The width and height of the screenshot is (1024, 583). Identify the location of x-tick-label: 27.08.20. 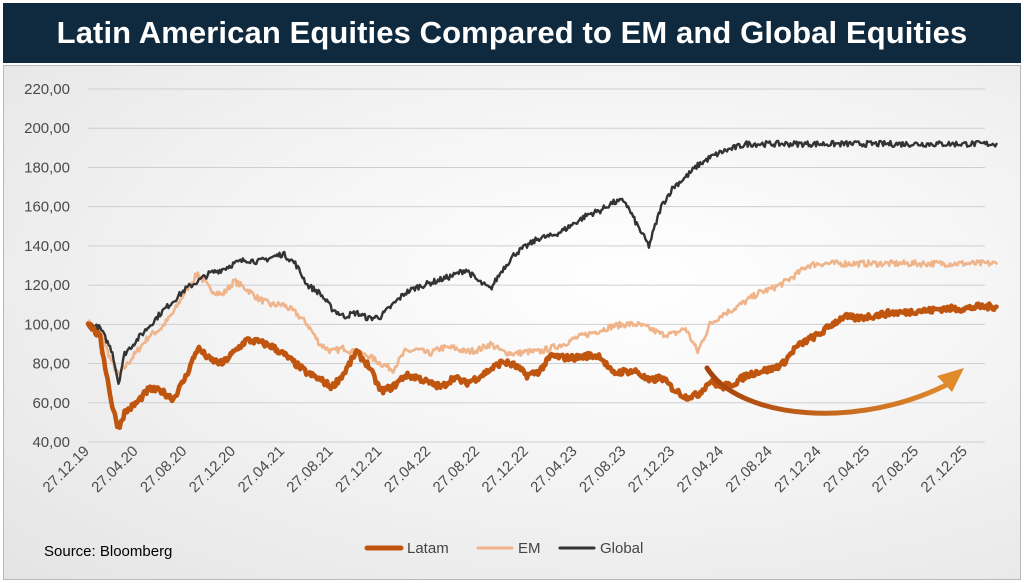
(163, 469).